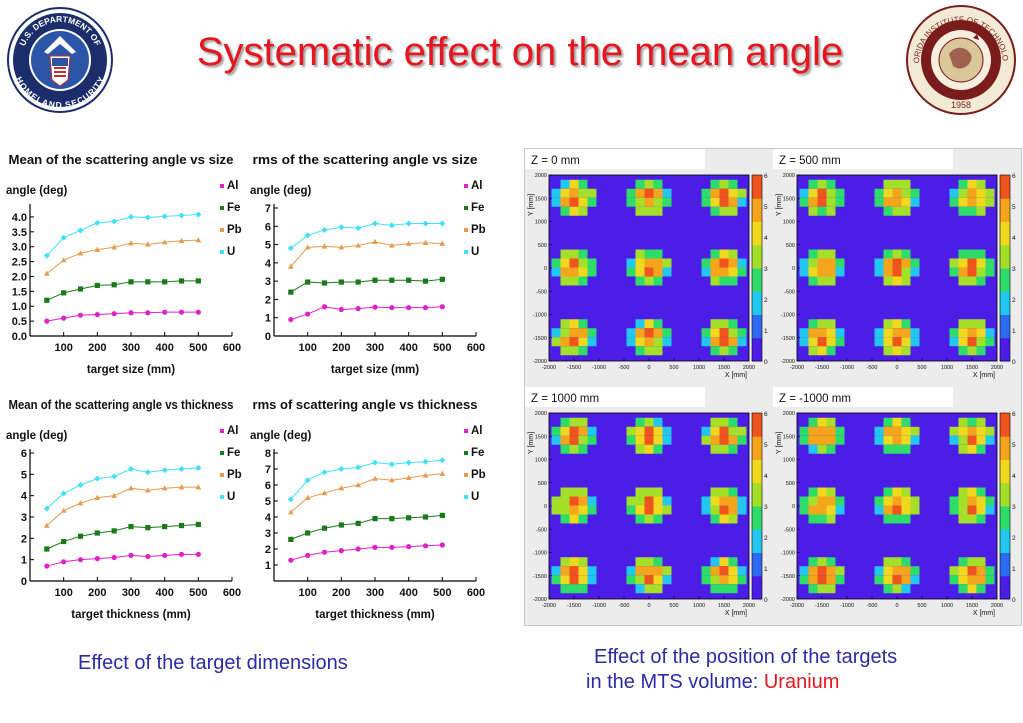 Image resolution: width=1023 pixels, height=723 pixels. Describe the element at coordinates (268, 246) in the screenshot. I see `y-tick-label: 5` at that location.